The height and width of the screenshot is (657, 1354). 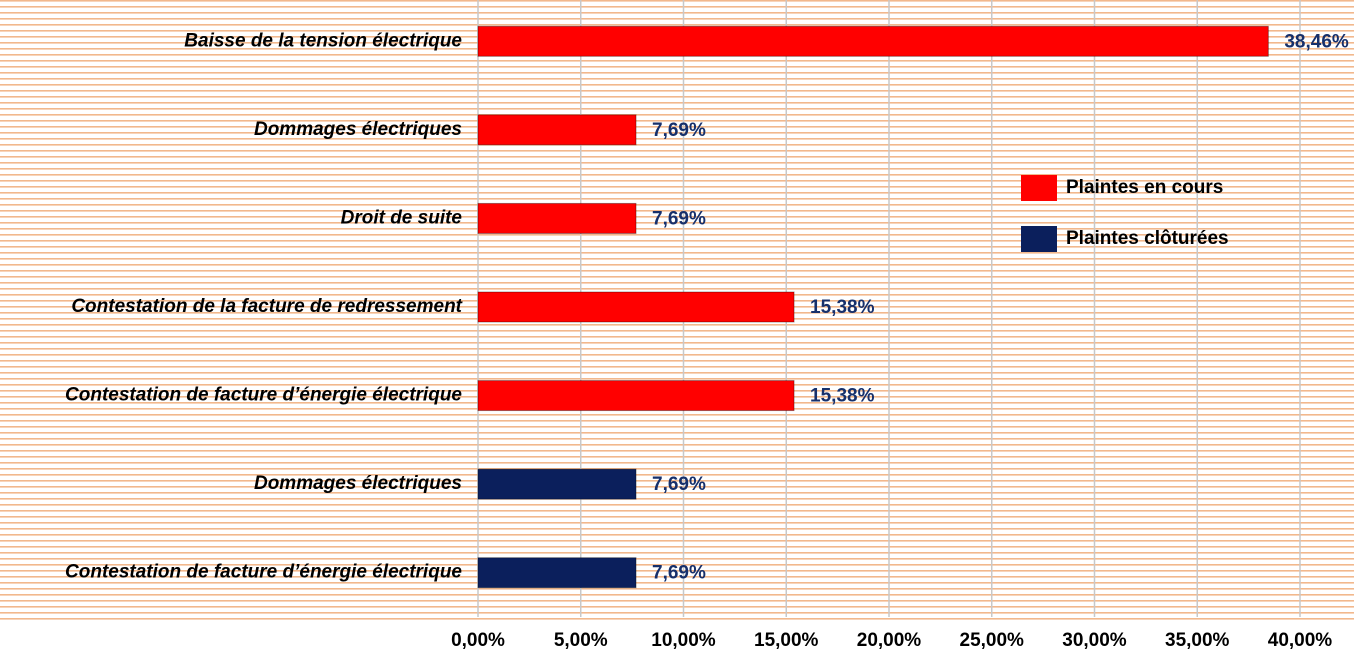 What do you see at coordinates (1316, 41) in the screenshot?
I see `value-label: 38,46%` at bounding box center [1316, 41].